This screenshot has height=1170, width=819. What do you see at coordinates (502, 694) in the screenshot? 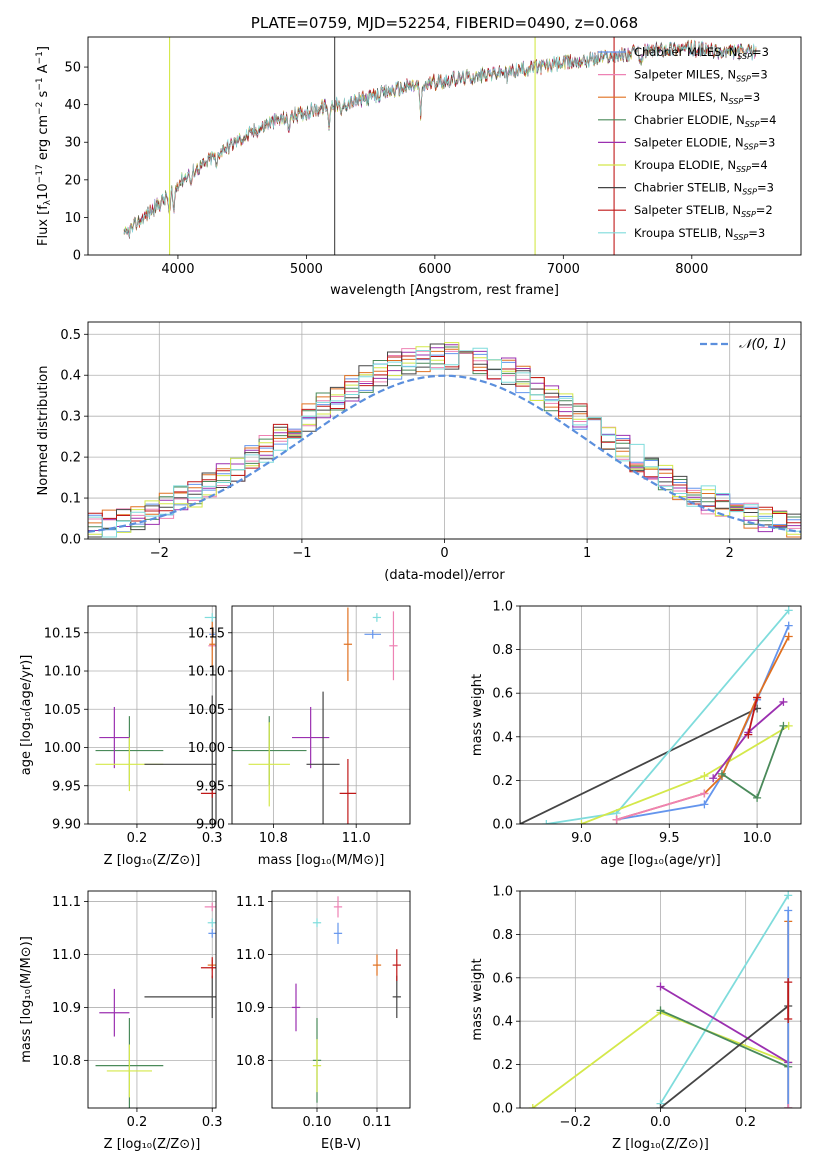
I see `y-tick-label: 0.6` at bounding box center [502, 694].